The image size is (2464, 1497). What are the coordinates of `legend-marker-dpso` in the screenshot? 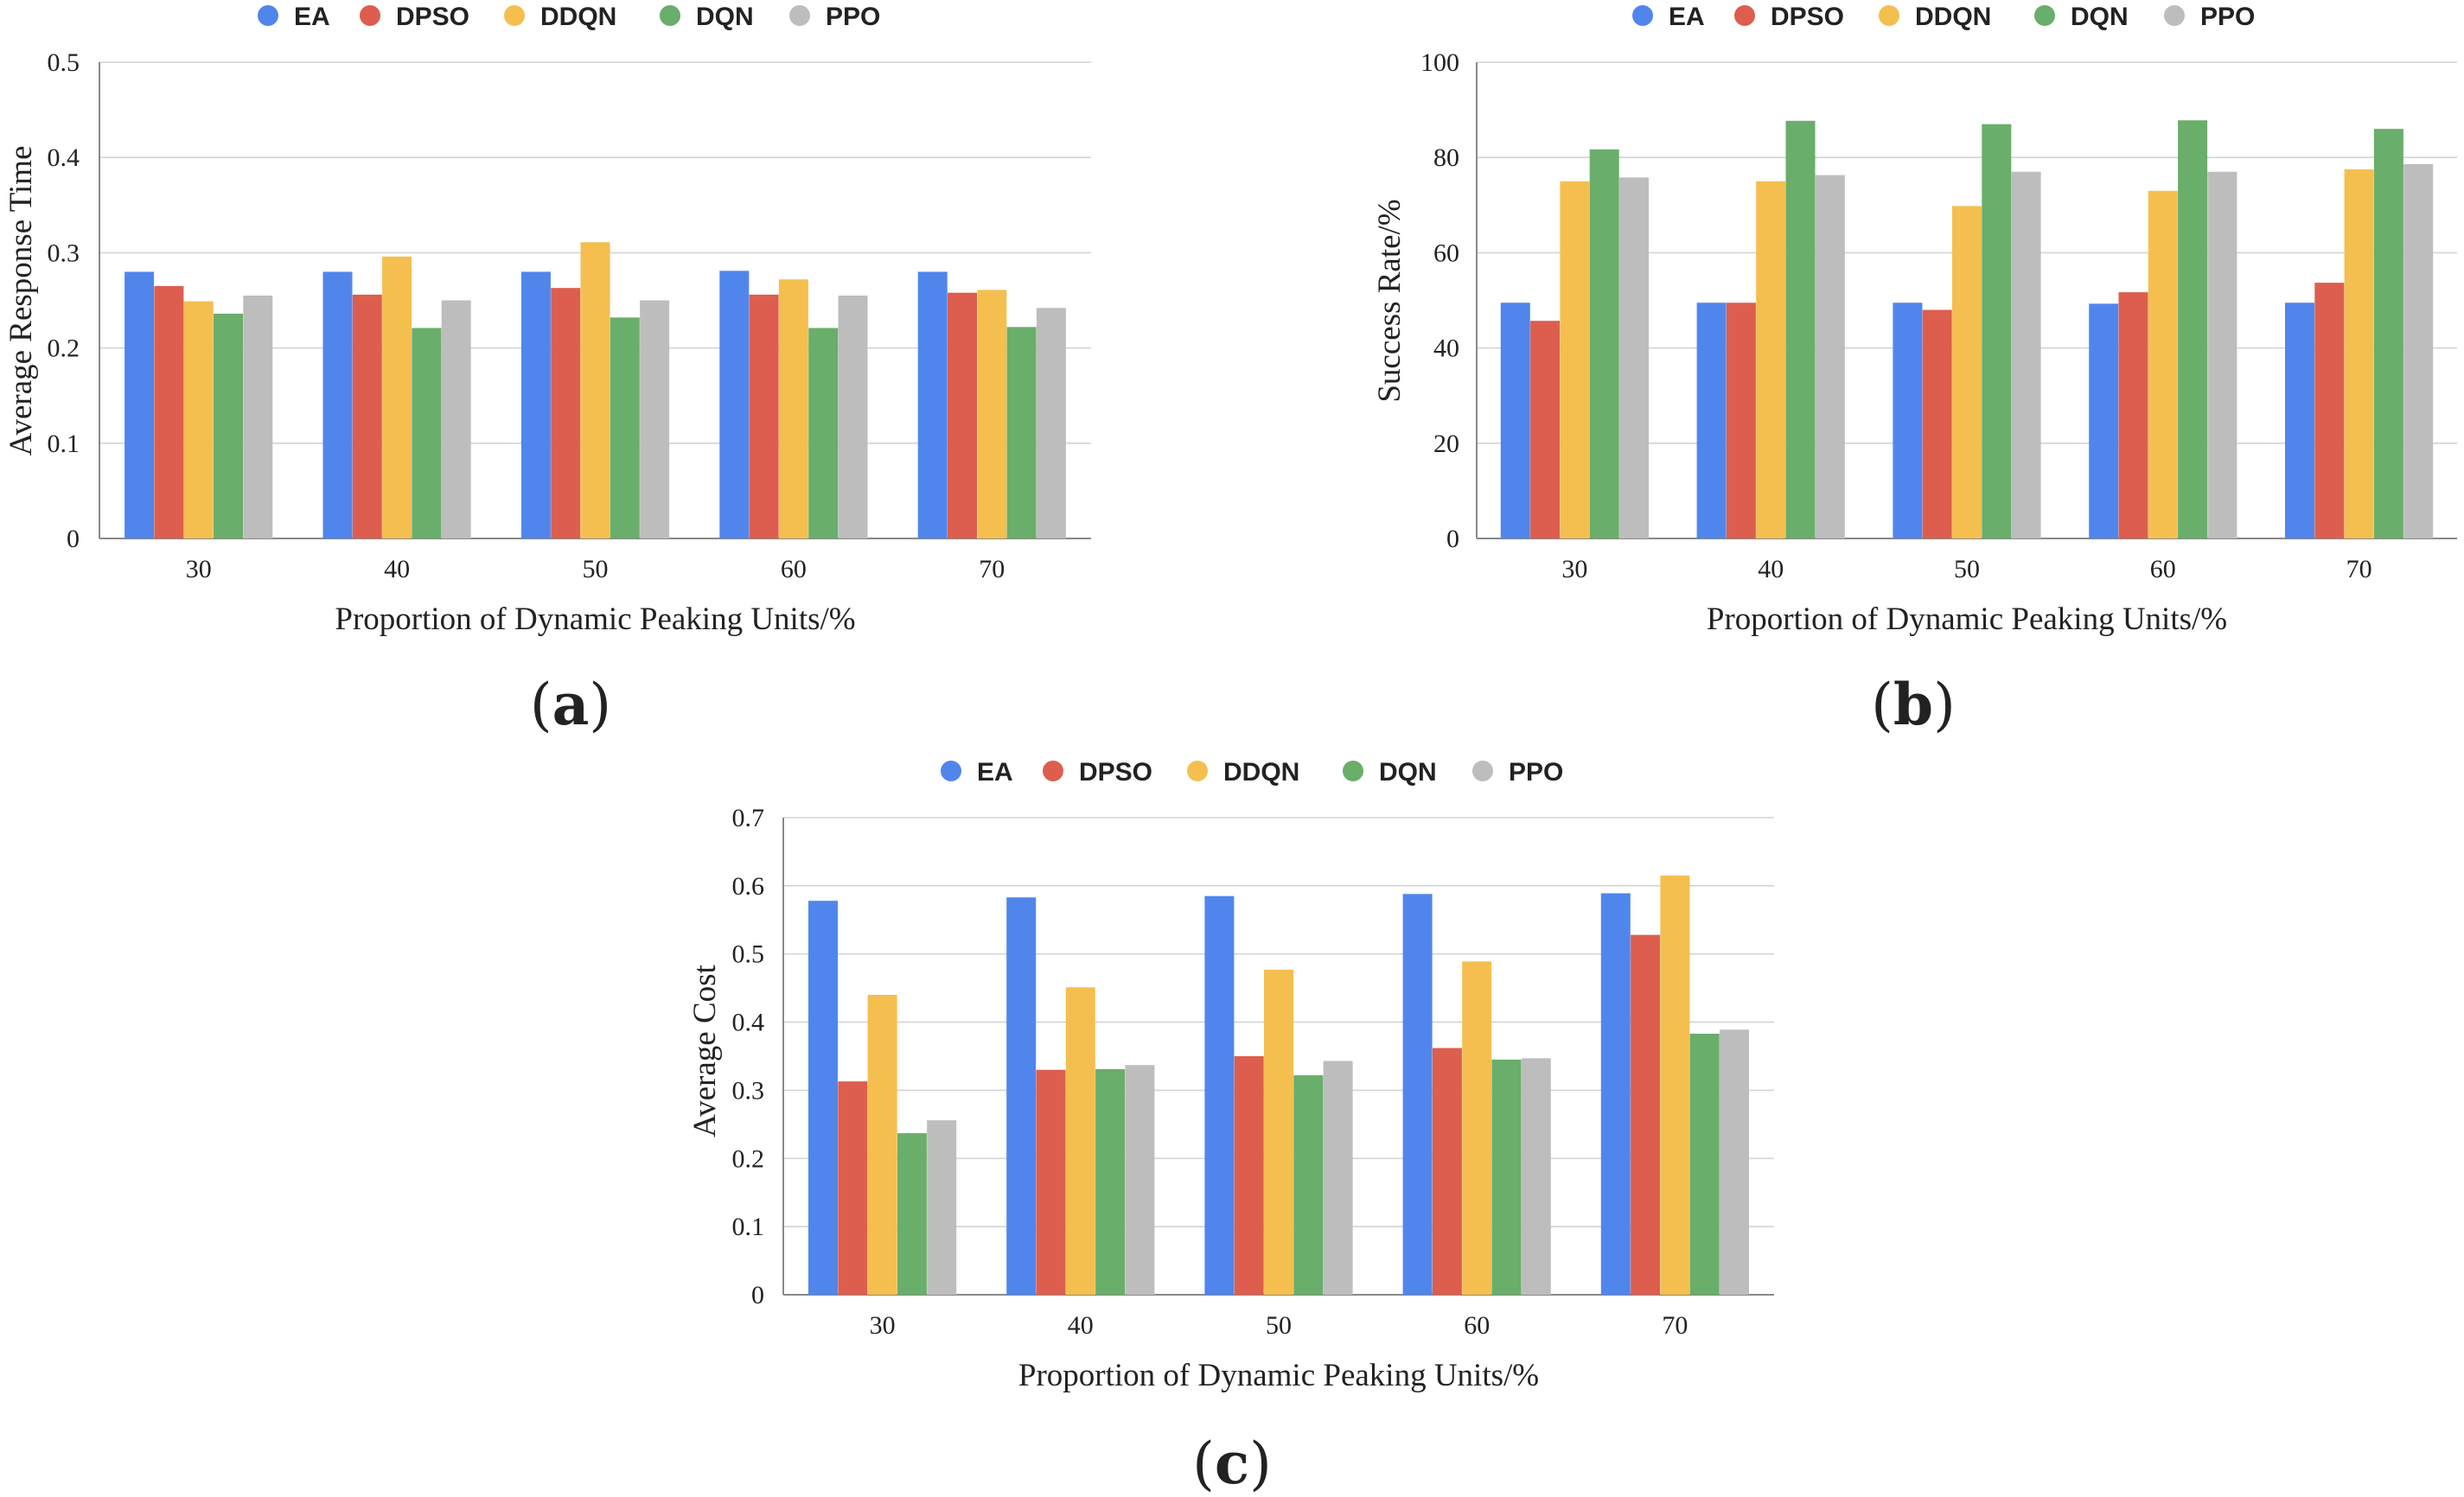 It's located at (1053, 771).